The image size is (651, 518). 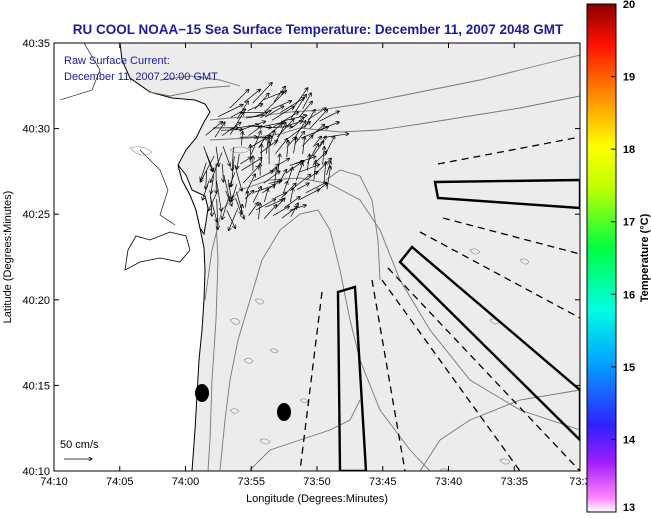 I want to click on colorbar-tick-label: 15, so click(x=629, y=368).